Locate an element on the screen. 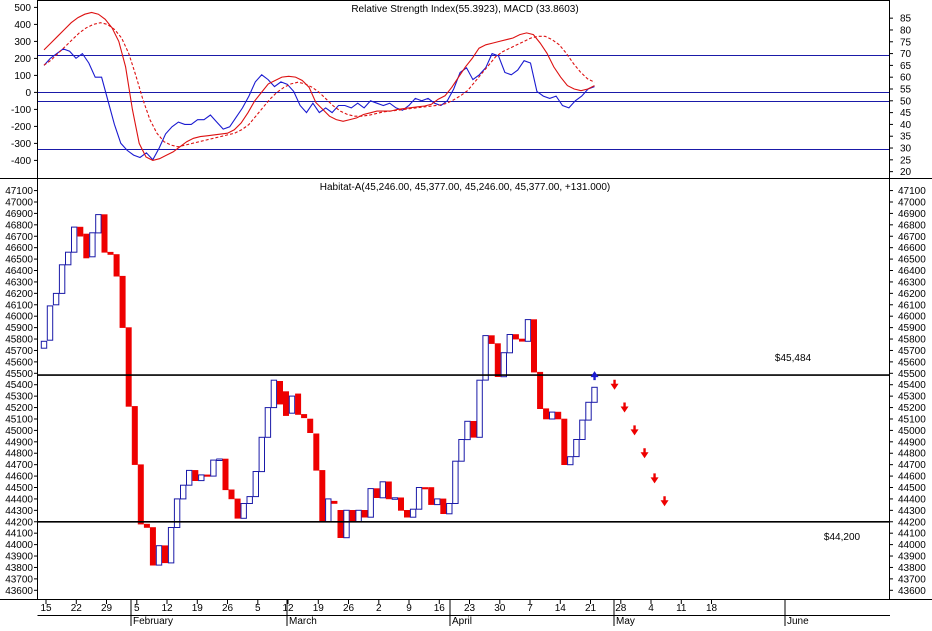 Image resolution: width=932 pixels, height=631 pixels. left-tick-label: 200 is located at coordinates (22, 59).